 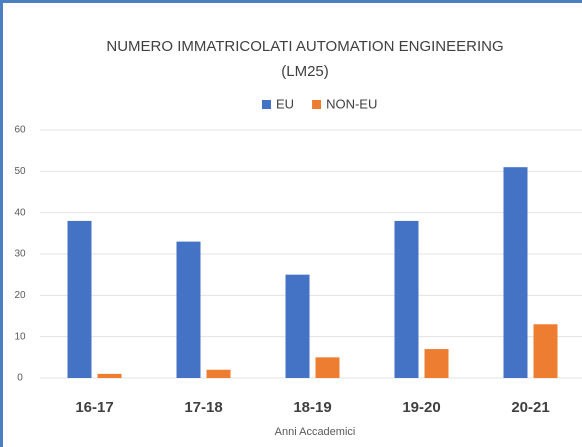 I want to click on x-tick-label: 20-21, so click(x=530, y=407).